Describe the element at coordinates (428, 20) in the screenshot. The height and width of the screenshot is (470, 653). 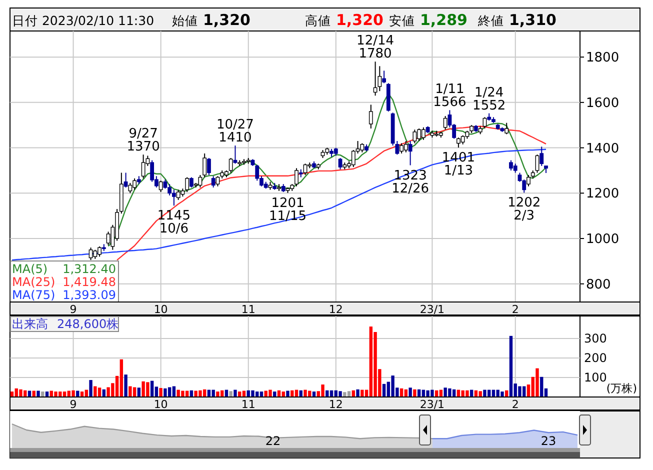
I see `text: 安値 1,289` at that location.